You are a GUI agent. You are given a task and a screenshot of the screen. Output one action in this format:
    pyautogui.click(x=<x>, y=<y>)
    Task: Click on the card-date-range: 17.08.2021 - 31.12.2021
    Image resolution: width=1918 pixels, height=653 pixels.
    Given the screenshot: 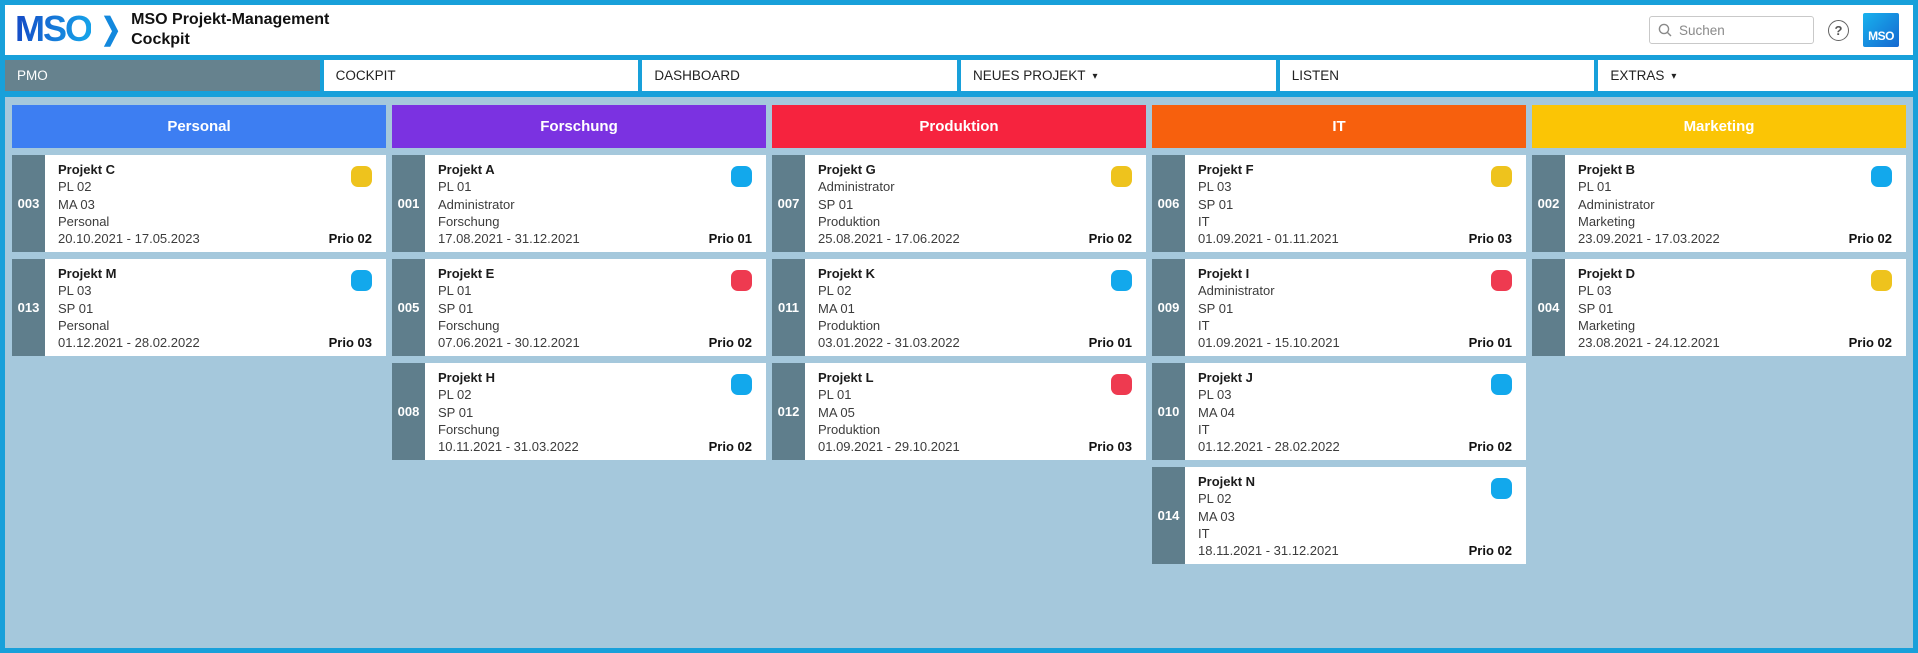 What is the action you would take?
    pyautogui.click(x=509, y=239)
    